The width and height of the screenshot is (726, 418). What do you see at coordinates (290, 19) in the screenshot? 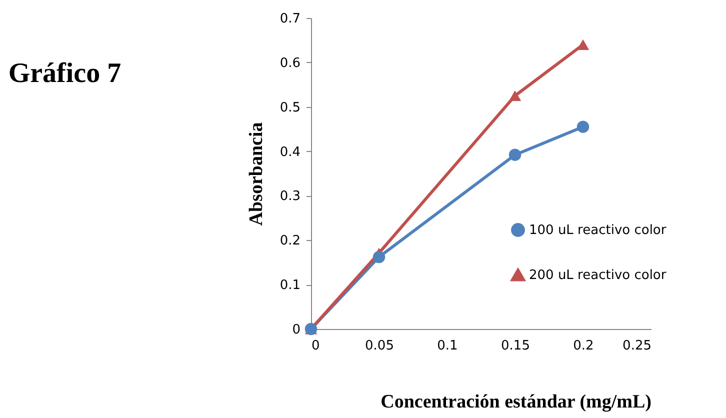
I see `y-tick-label: 0.7` at bounding box center [290, 19].